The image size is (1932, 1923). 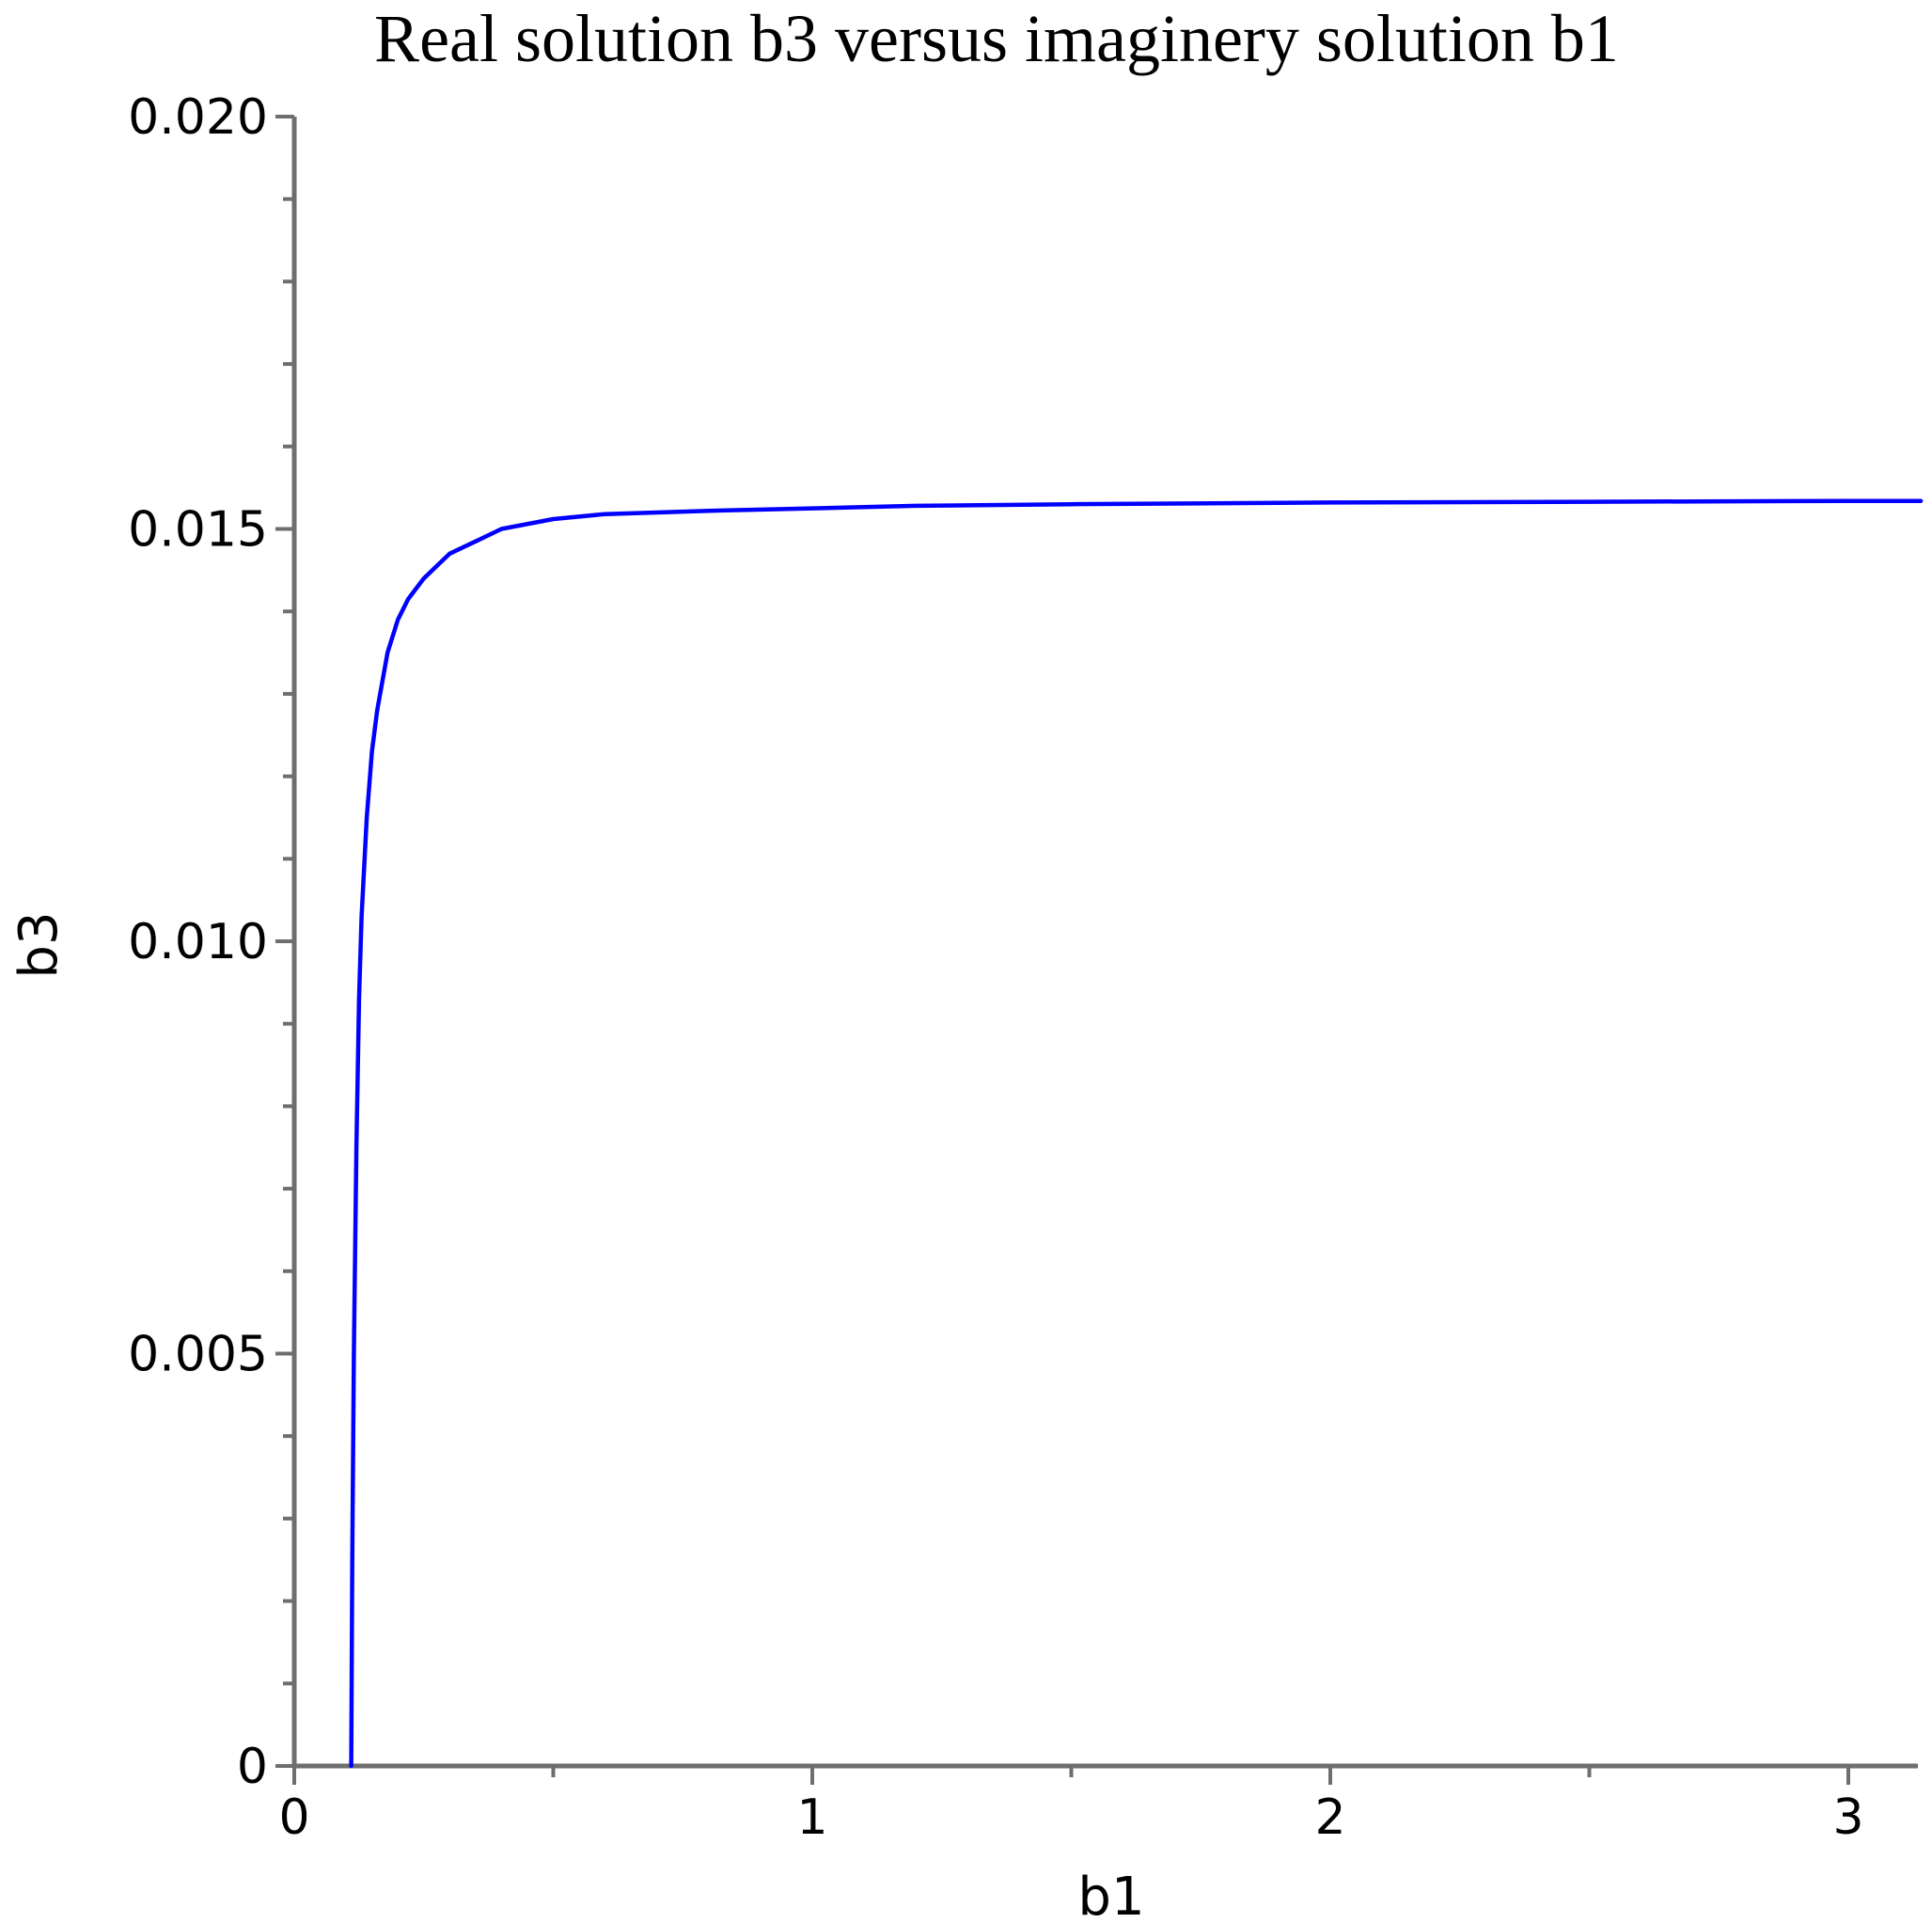 I want to click on x-axis-label: b1, so click(x=1111, y=1895).